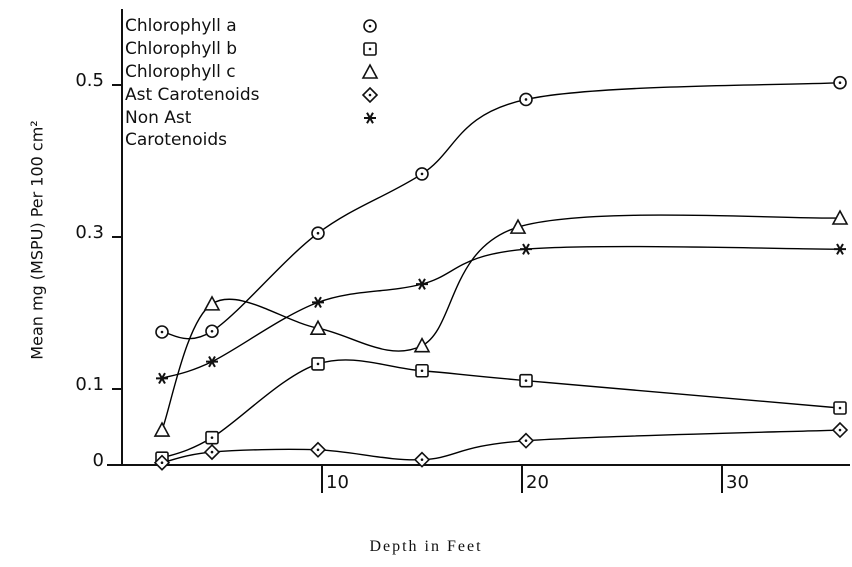 This screenshot has width=852, height=567. Describe the element at coordinates (89, 232) in the screenshot. I see `y-tick-label: 0.3` at that location.